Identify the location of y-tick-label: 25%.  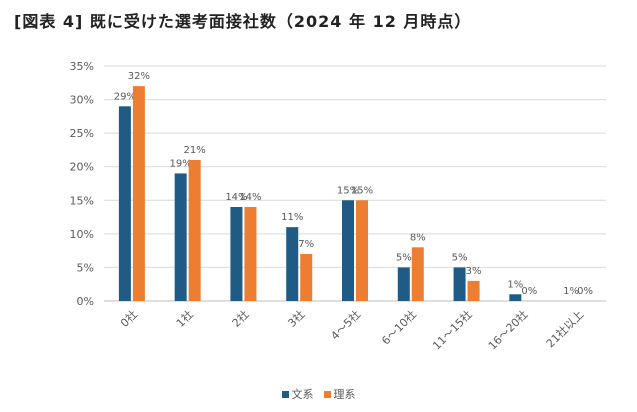
(82, 133).